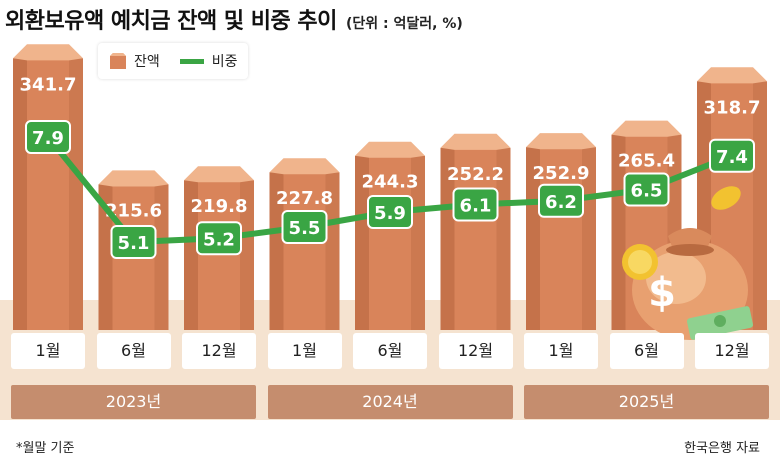 This screenshot has height=466, width=780. I want to click on share-value-label: 6.5, so click(647, 191).